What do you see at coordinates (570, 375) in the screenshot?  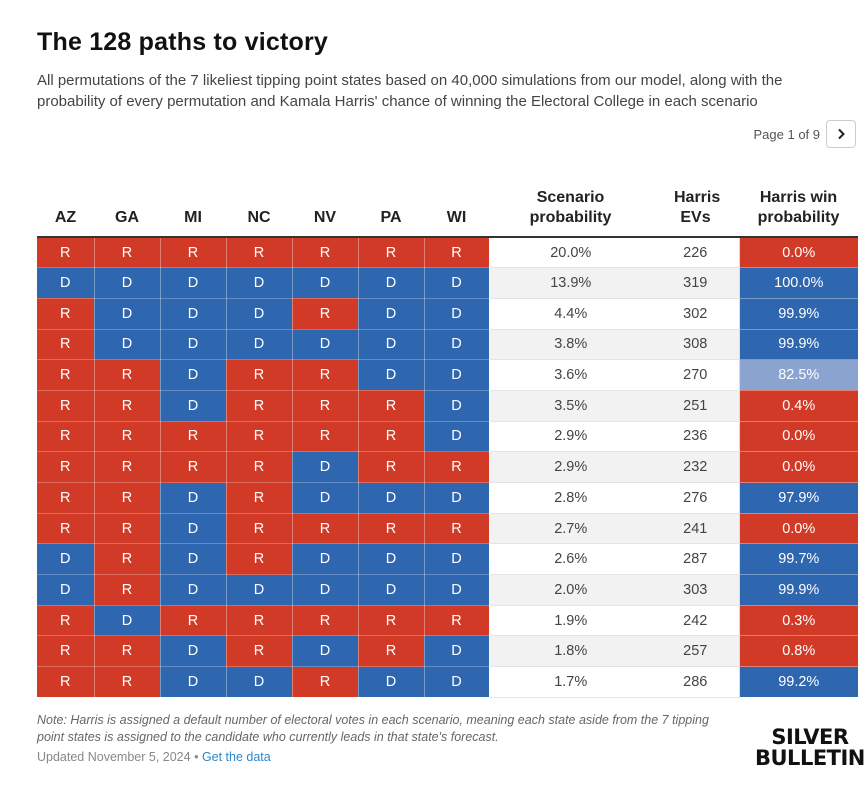 I see `scenario-probability-cell: 3.6%` at bounding box center [570, 375].